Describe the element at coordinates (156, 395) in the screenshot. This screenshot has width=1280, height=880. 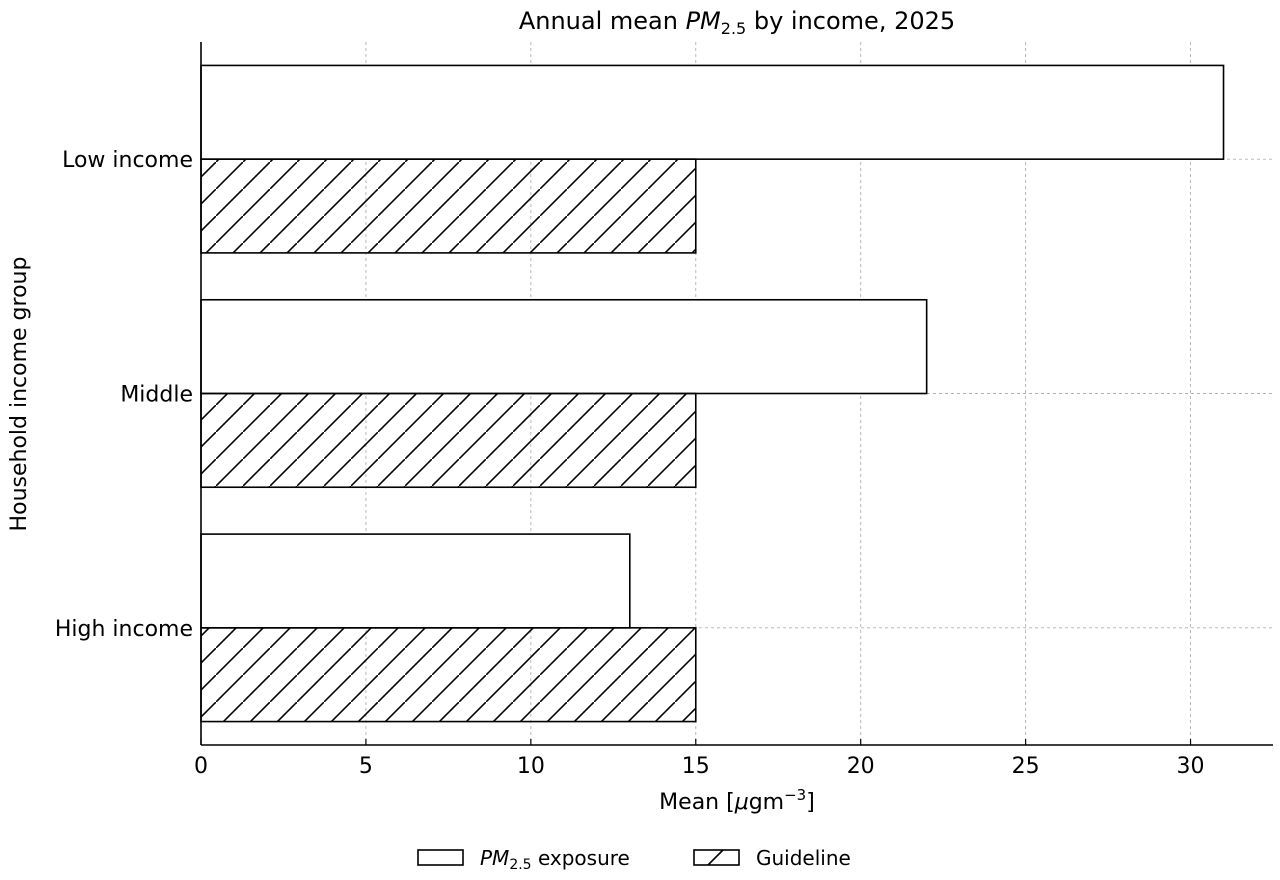
I see `y-tick-label-1: Middle` at that location.